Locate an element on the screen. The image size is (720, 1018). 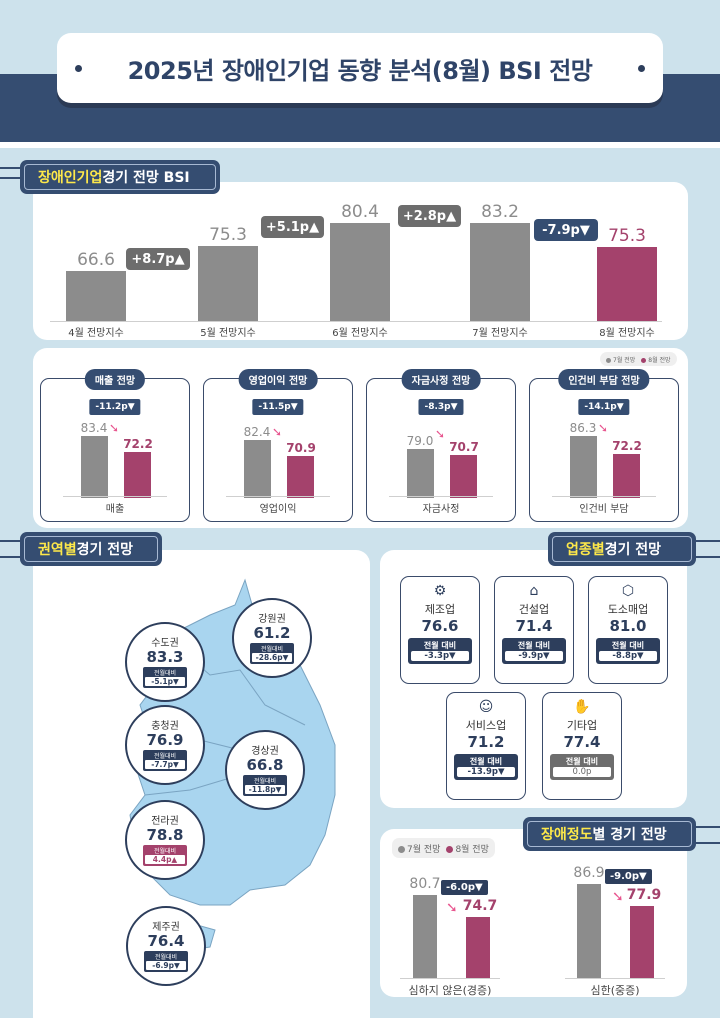
industry-card-wholesale: ⬡ 도소매업 81.0 전월 대비 -8.8p▼ is located at coordinates (628, 630).